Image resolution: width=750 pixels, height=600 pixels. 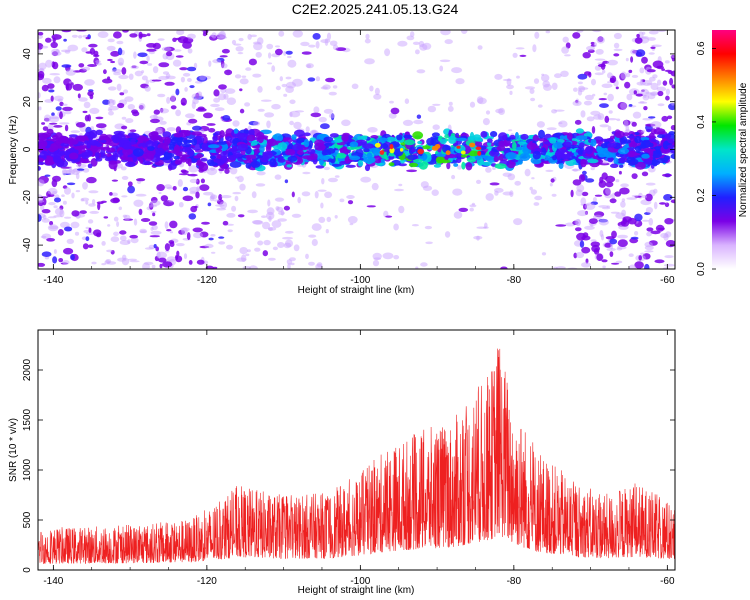 I want to click on x-tick-label: -60, so click(x=667, y=581).